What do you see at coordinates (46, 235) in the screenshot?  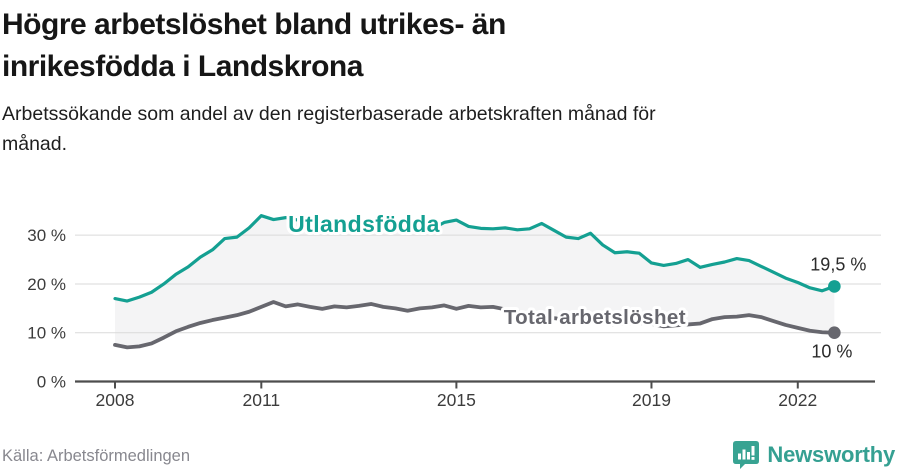 I see `y-tick-label-30: 30 %` at bounding box center [46, 235].